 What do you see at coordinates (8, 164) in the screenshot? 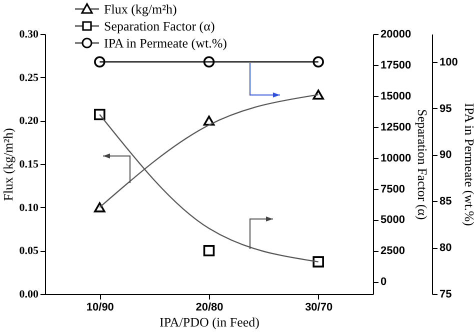
I see `y-axis-title: Flux (kg/m²h)` at bounding box center [8, 164].